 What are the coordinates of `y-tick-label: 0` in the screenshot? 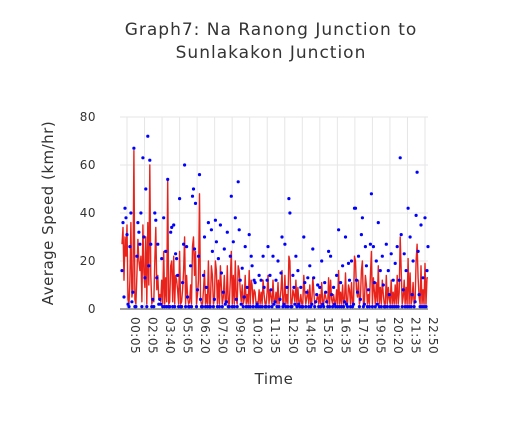 It's located at (92, 309).